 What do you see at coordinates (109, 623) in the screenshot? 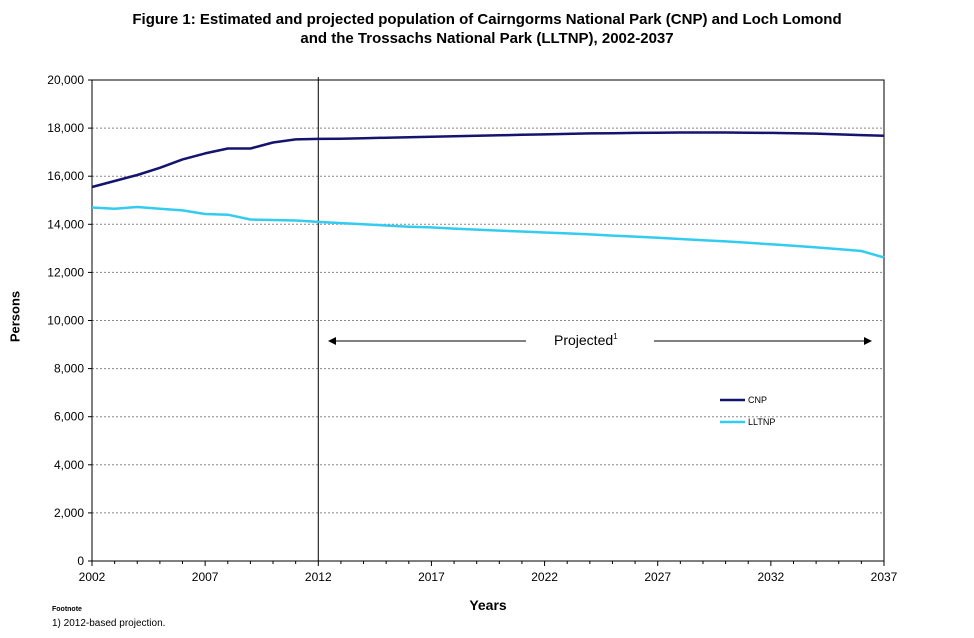
I see `footnote-text: 1) 2012-based projection.` at bounding box center [109, 623].